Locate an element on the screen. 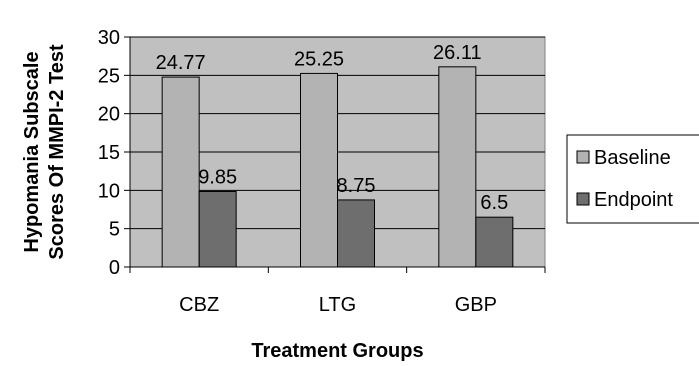 The width and height of the screenshot is (699, 366). data-label: 26.11 is located at coordinates (457, 53).